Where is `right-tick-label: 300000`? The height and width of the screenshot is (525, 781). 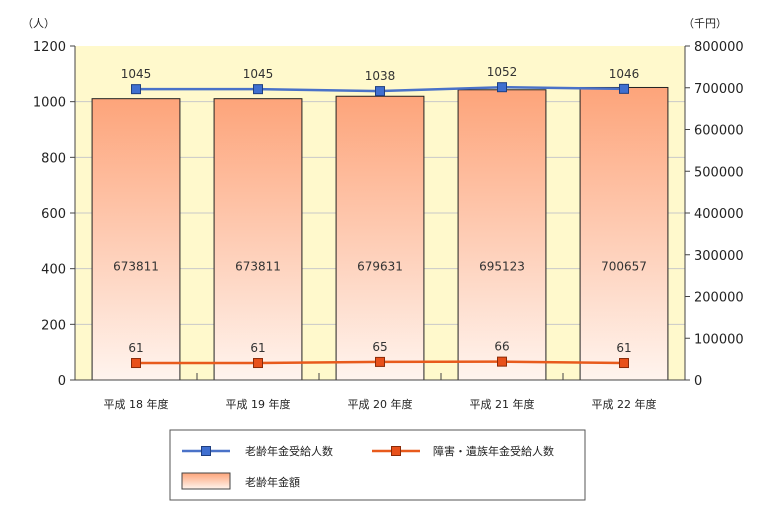
right-tick-label: 300000 is located at coordinates (719, 256).